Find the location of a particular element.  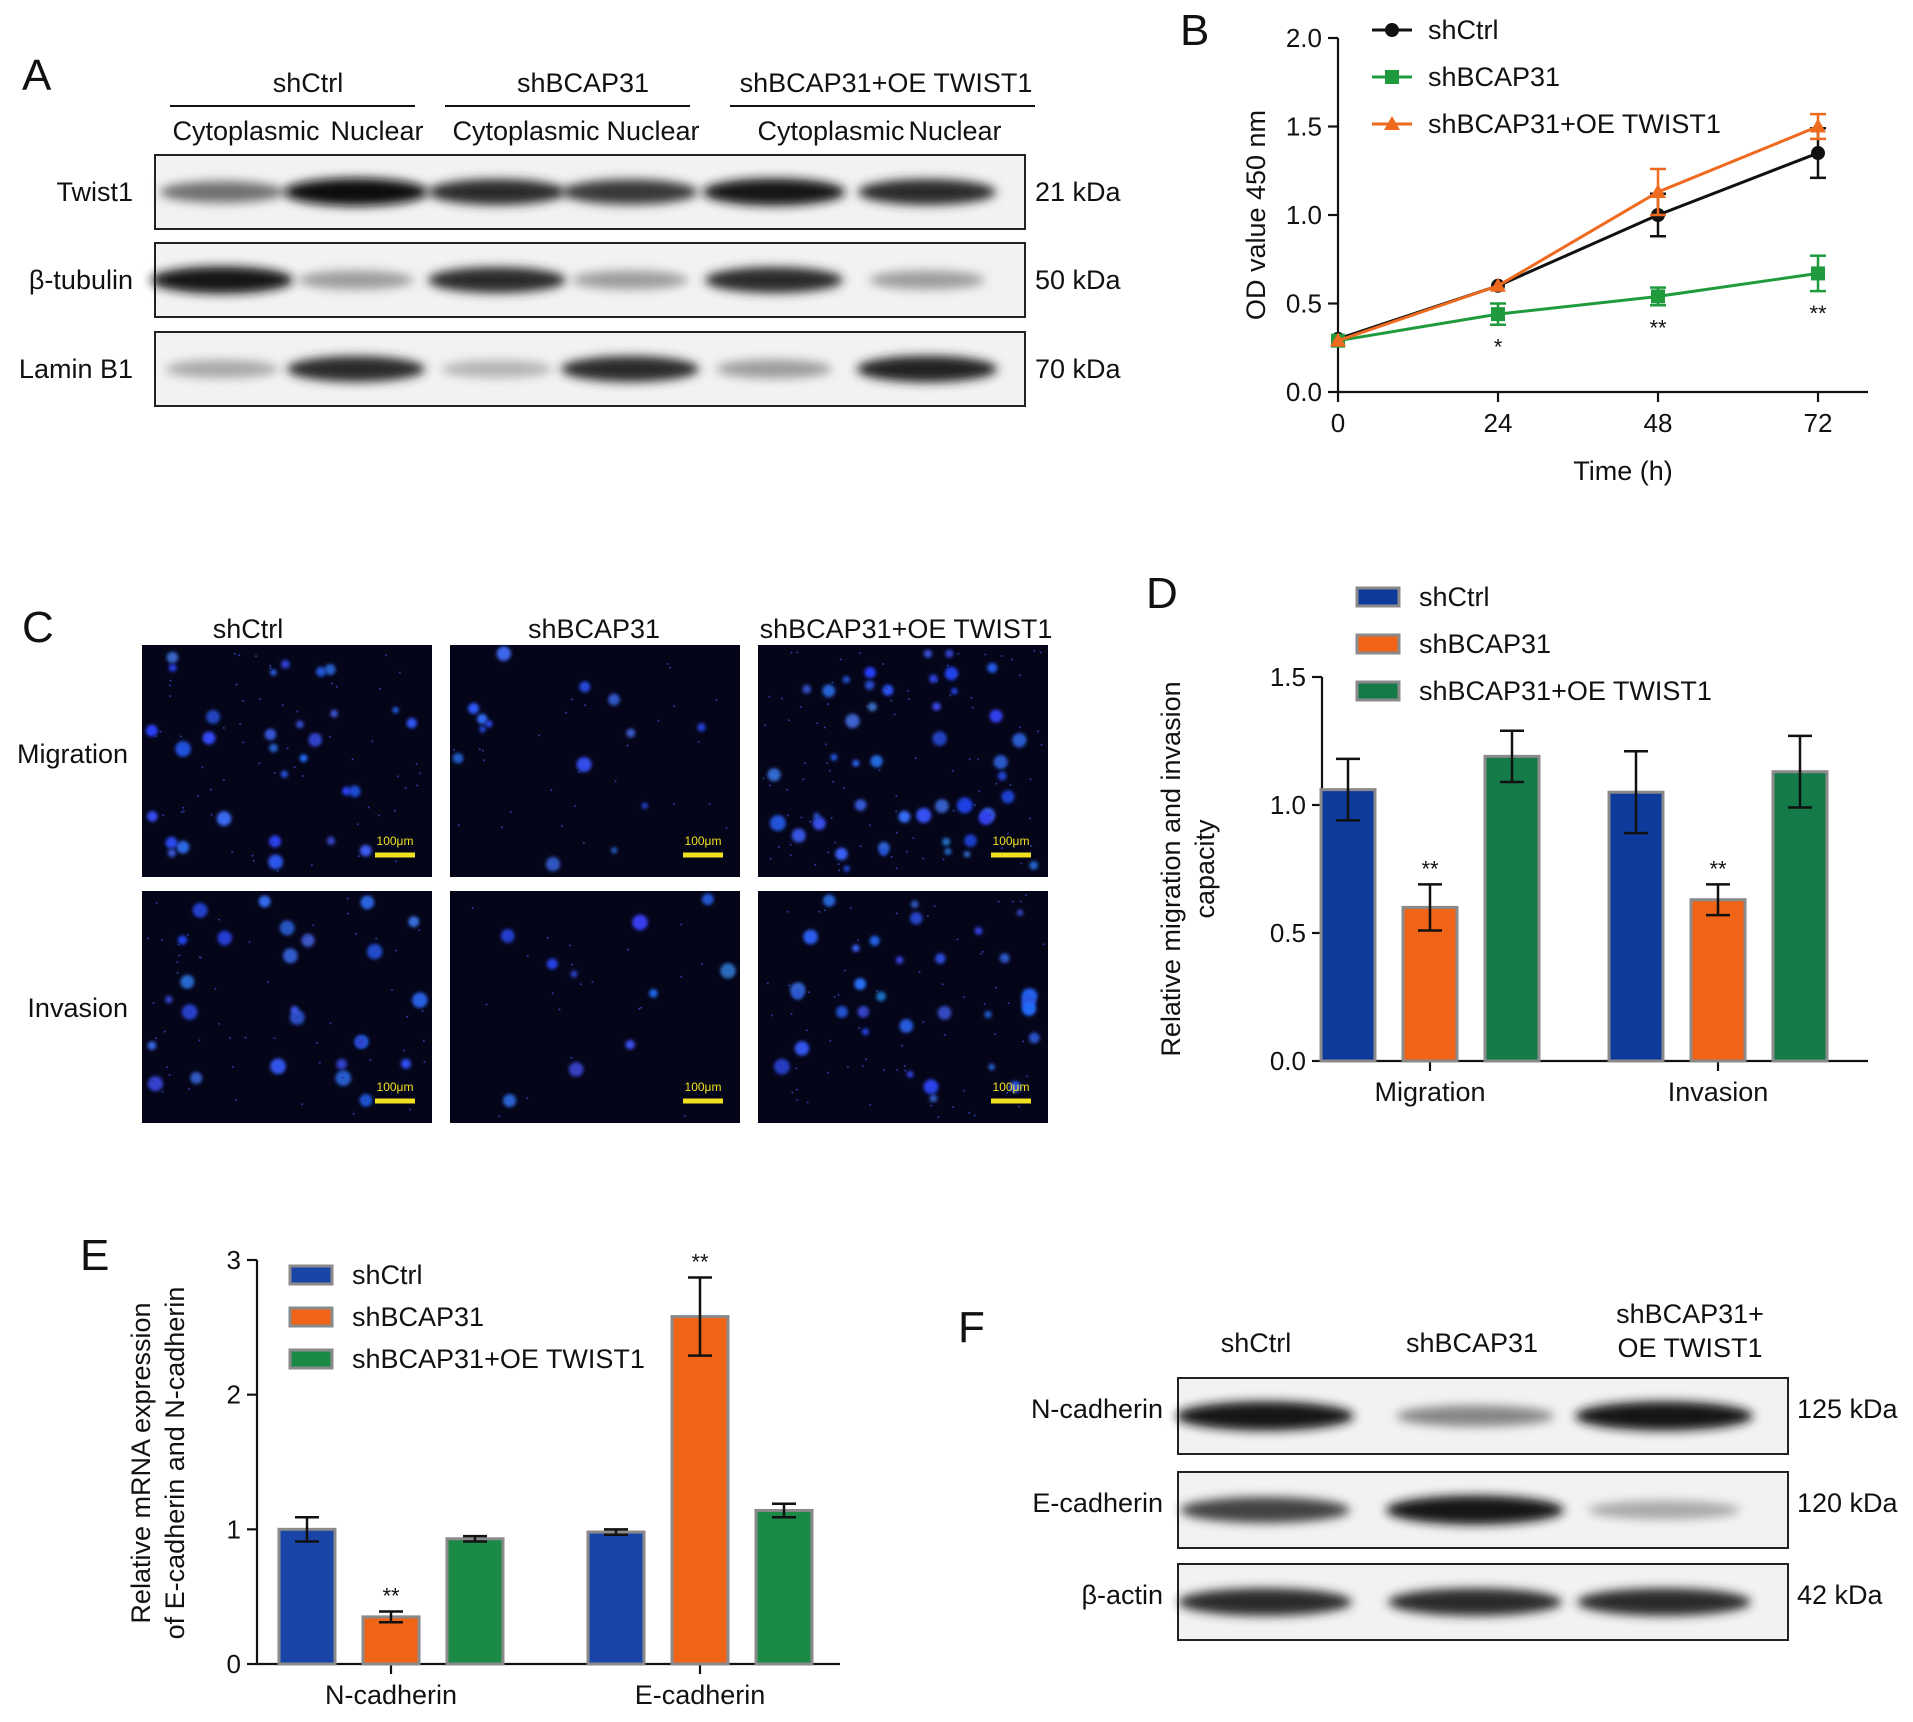

x-tick-label: N-cadherin is located at coordinates (391, 1695).